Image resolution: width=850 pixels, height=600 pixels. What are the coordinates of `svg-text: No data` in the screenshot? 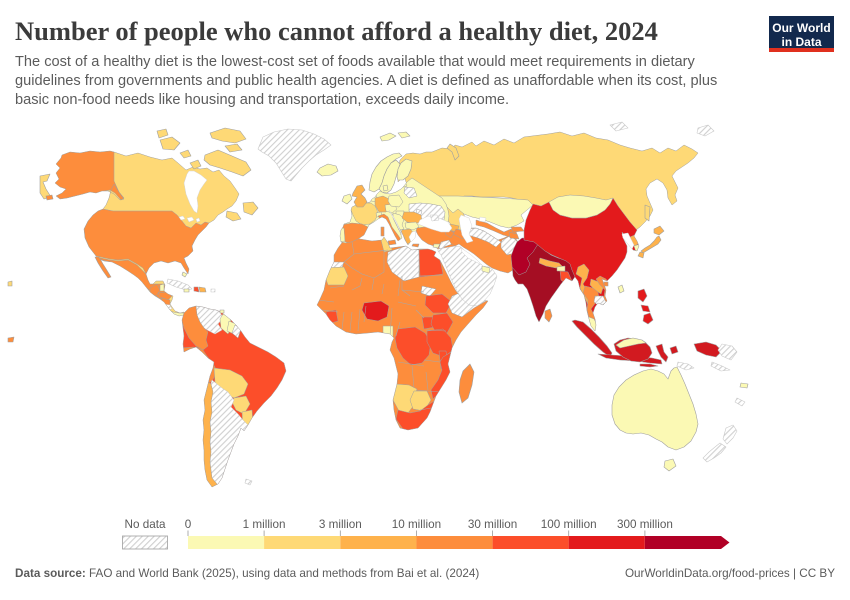 It's located at (145, 524).